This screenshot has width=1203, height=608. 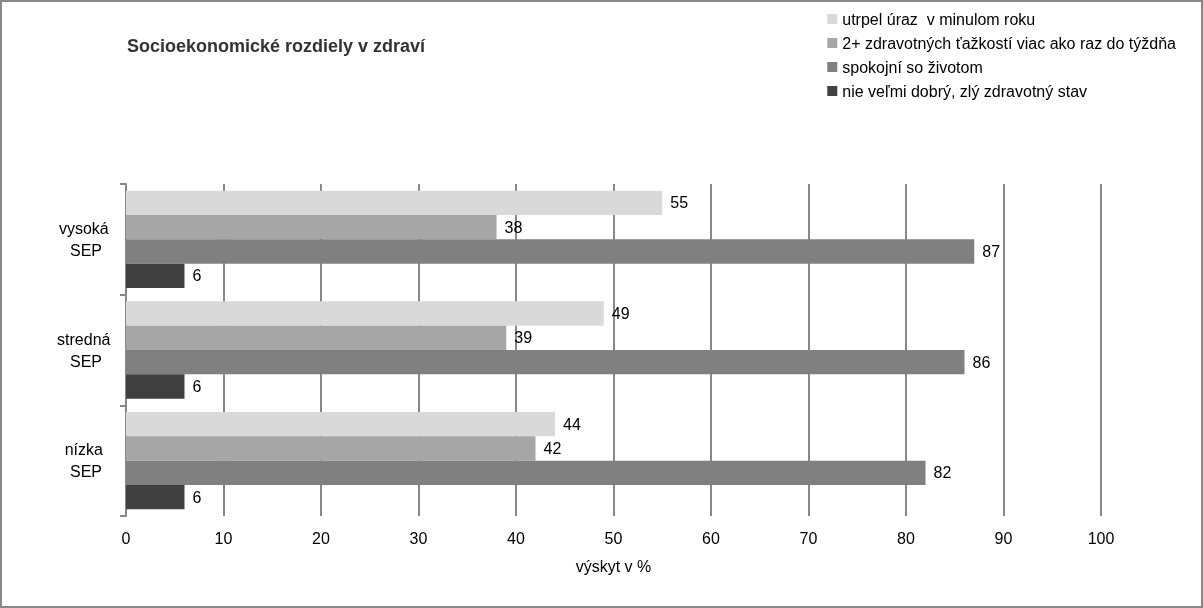 What do you see at coordinates (418, 538) in the screenshot?
I see `x-tick-label: 30` at bounding box center [418, 538].